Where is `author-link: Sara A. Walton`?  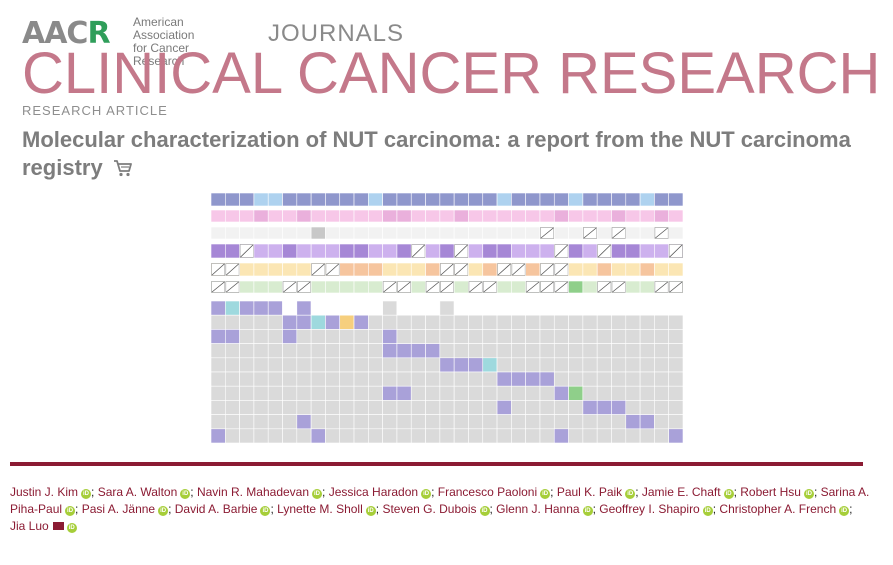 author-link: Sara A. Walton is located at coordinates (137, 492).